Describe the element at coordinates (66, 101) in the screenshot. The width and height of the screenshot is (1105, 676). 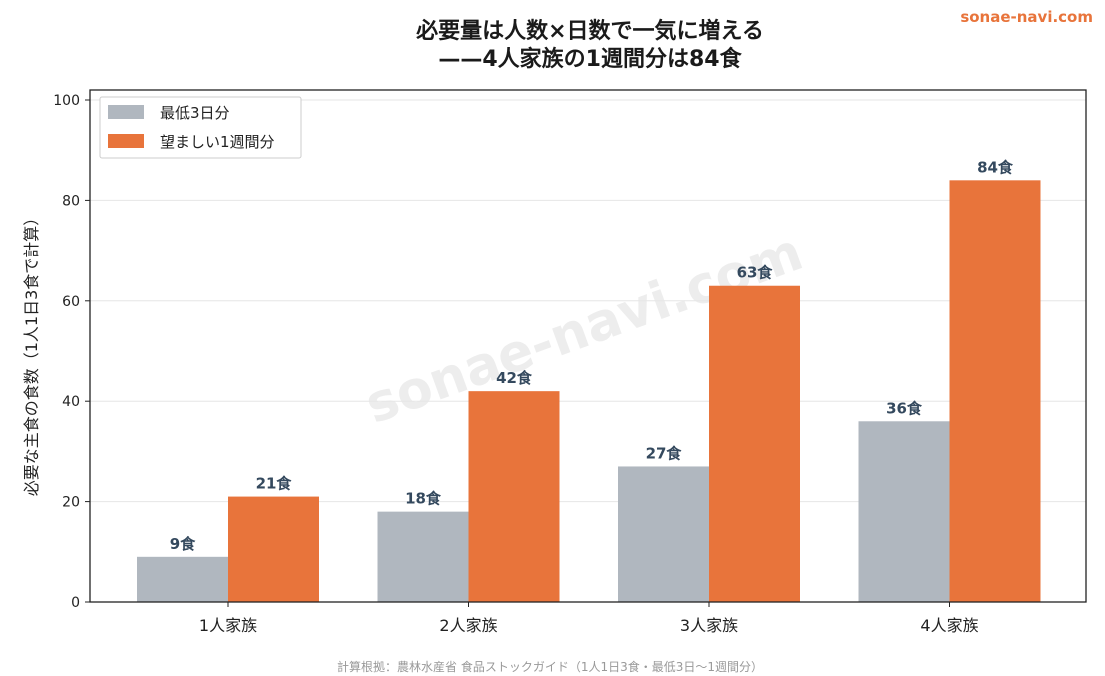
I see `y-tick-label: 100` at that location.